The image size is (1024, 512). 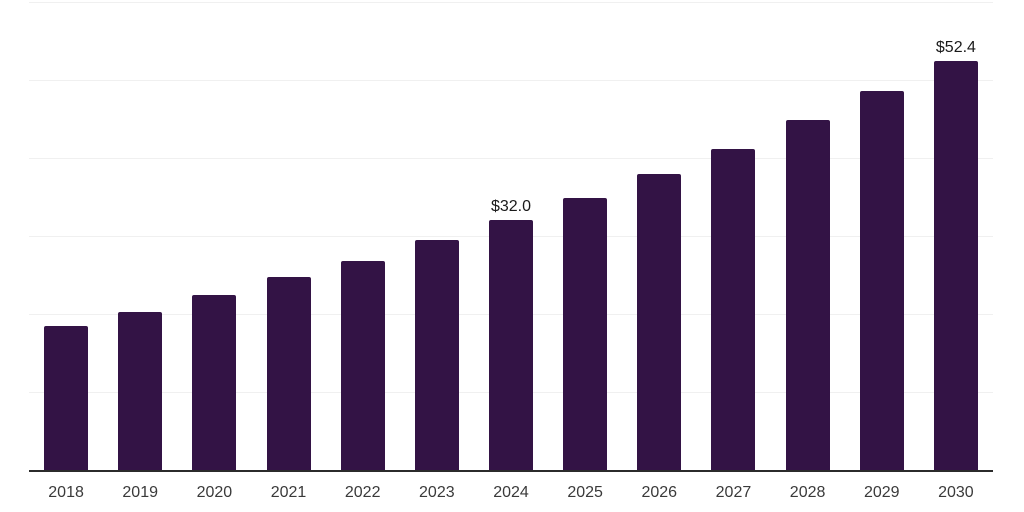 What do you see at coordinates (288, 373) in the screenshot?
I see `bar-2021` at bounding box center [288, 373].